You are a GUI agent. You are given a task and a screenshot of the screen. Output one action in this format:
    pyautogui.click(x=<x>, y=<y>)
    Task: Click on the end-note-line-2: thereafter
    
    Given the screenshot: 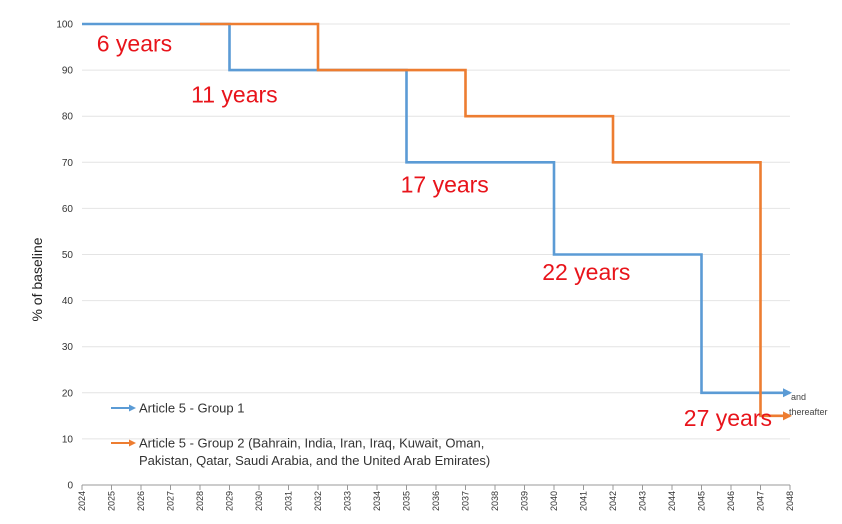 What is the action you would take?
    pyautogui.click(x=808, y=412)
    